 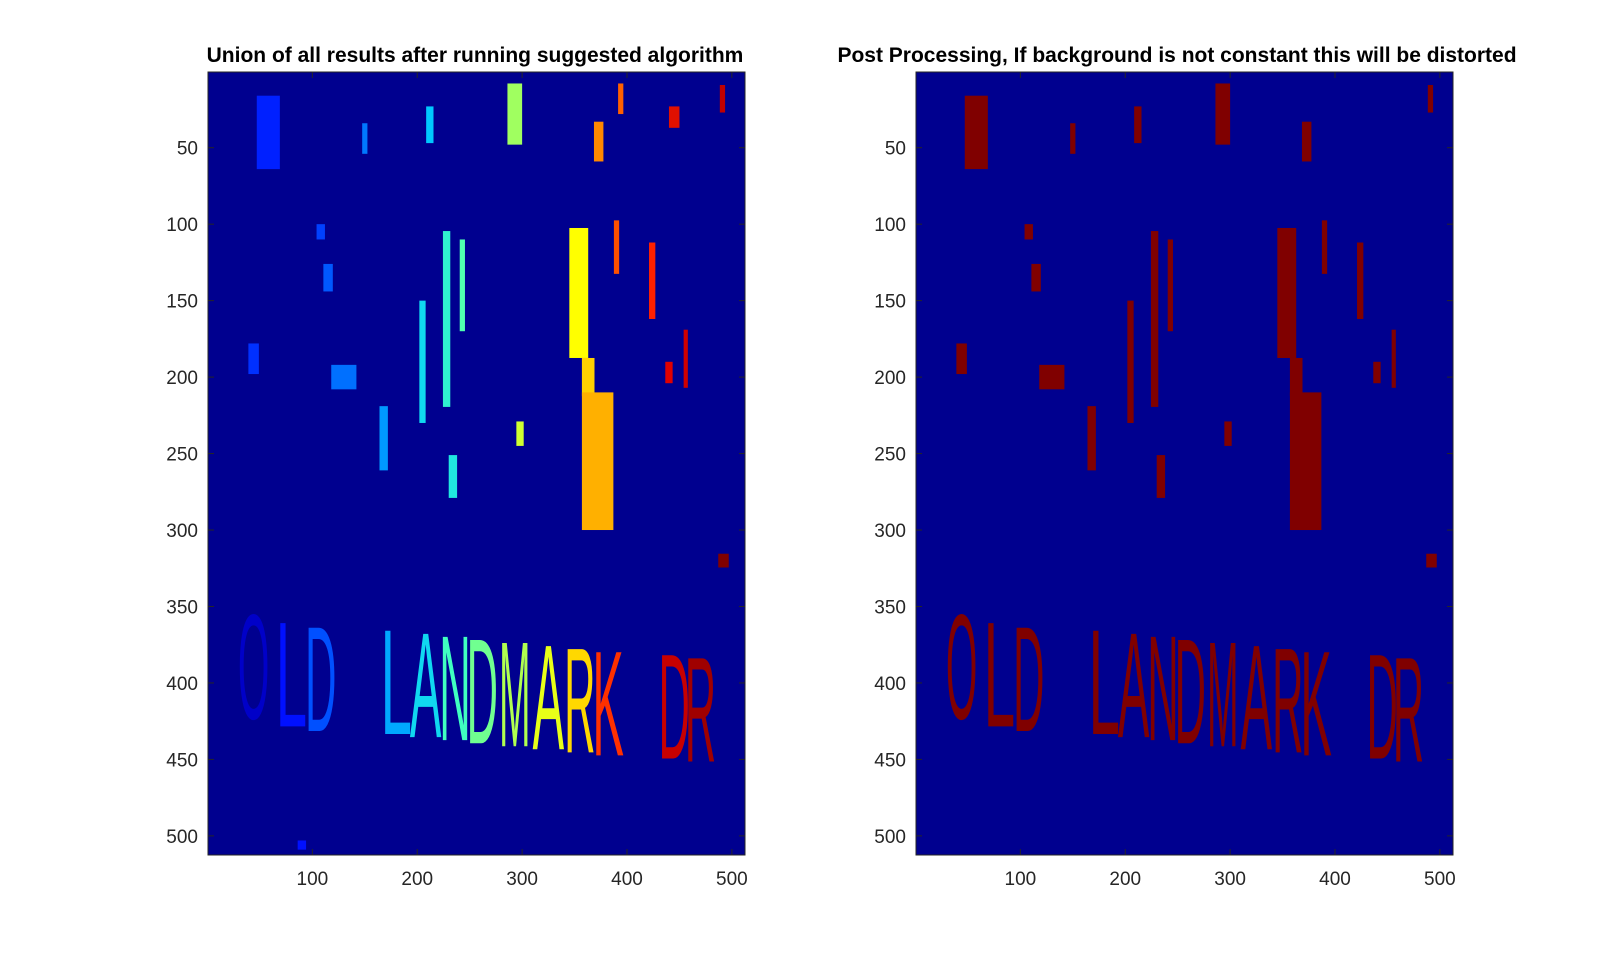 I want to click on left-ytick-label-5: 300, so click(x=182, y=531).